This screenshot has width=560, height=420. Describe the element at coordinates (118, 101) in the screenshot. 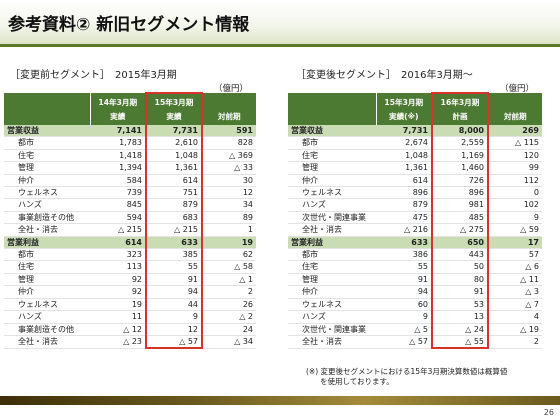

I see `header-col1-line1: 14年3月期` at that location.